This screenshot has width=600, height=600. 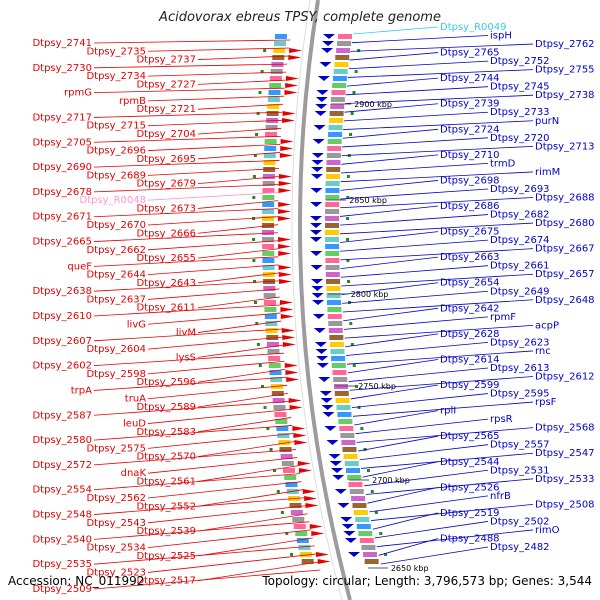 What do you see at coordinates (470, 359) in the screenshot?
I see `gene-label: Dtpsy_2614` at bounding box center [470, 359].